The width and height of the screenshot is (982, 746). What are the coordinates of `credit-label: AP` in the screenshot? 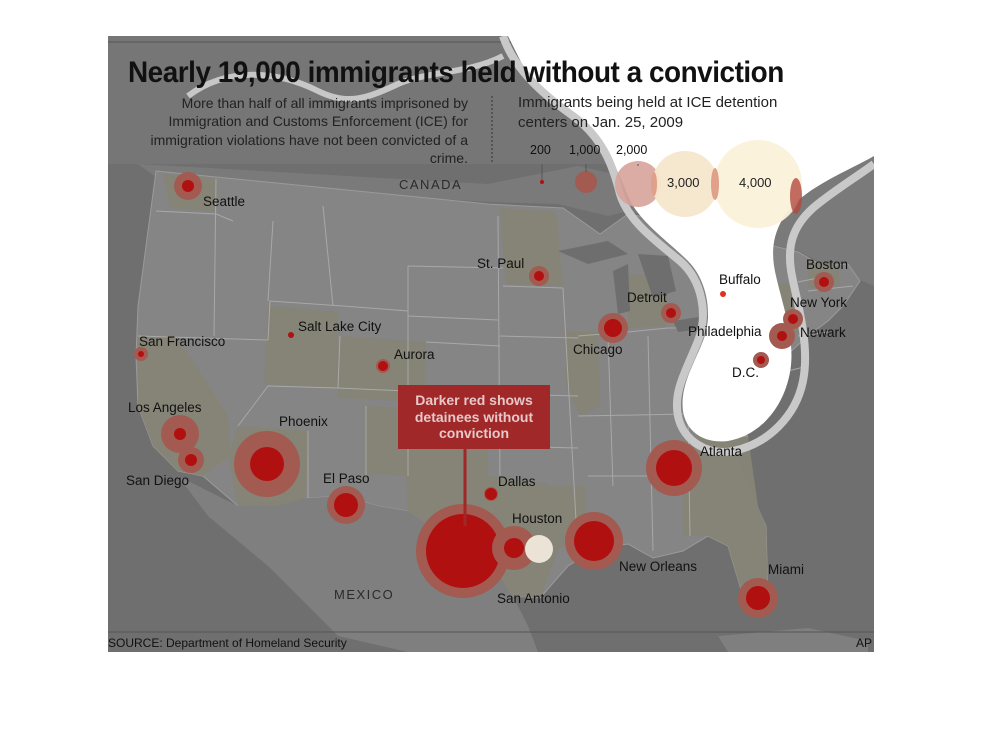 It's located at (863, 643).